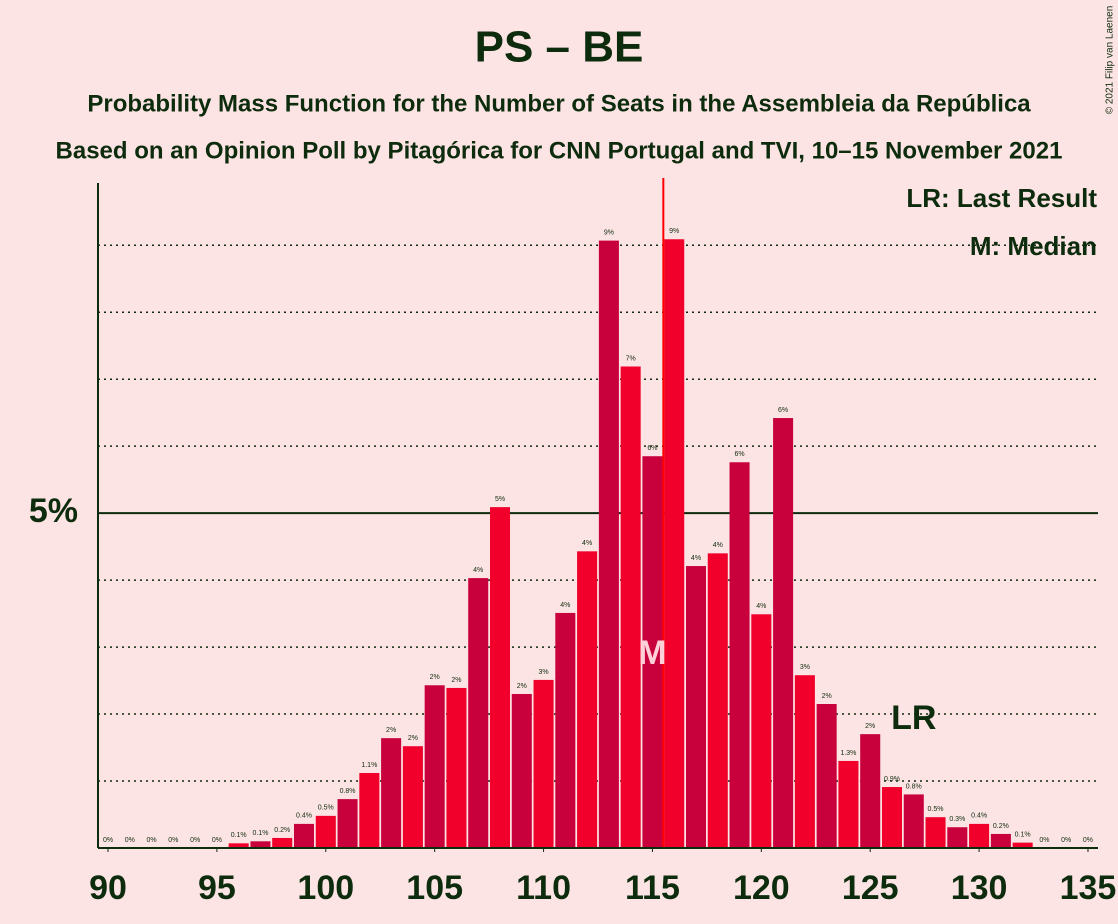 The height and width of the screenshot is (924, 1118). Describe the element at coordinates (913, 718) in the screenshot. I see `last-result-marker: LR` at that location.